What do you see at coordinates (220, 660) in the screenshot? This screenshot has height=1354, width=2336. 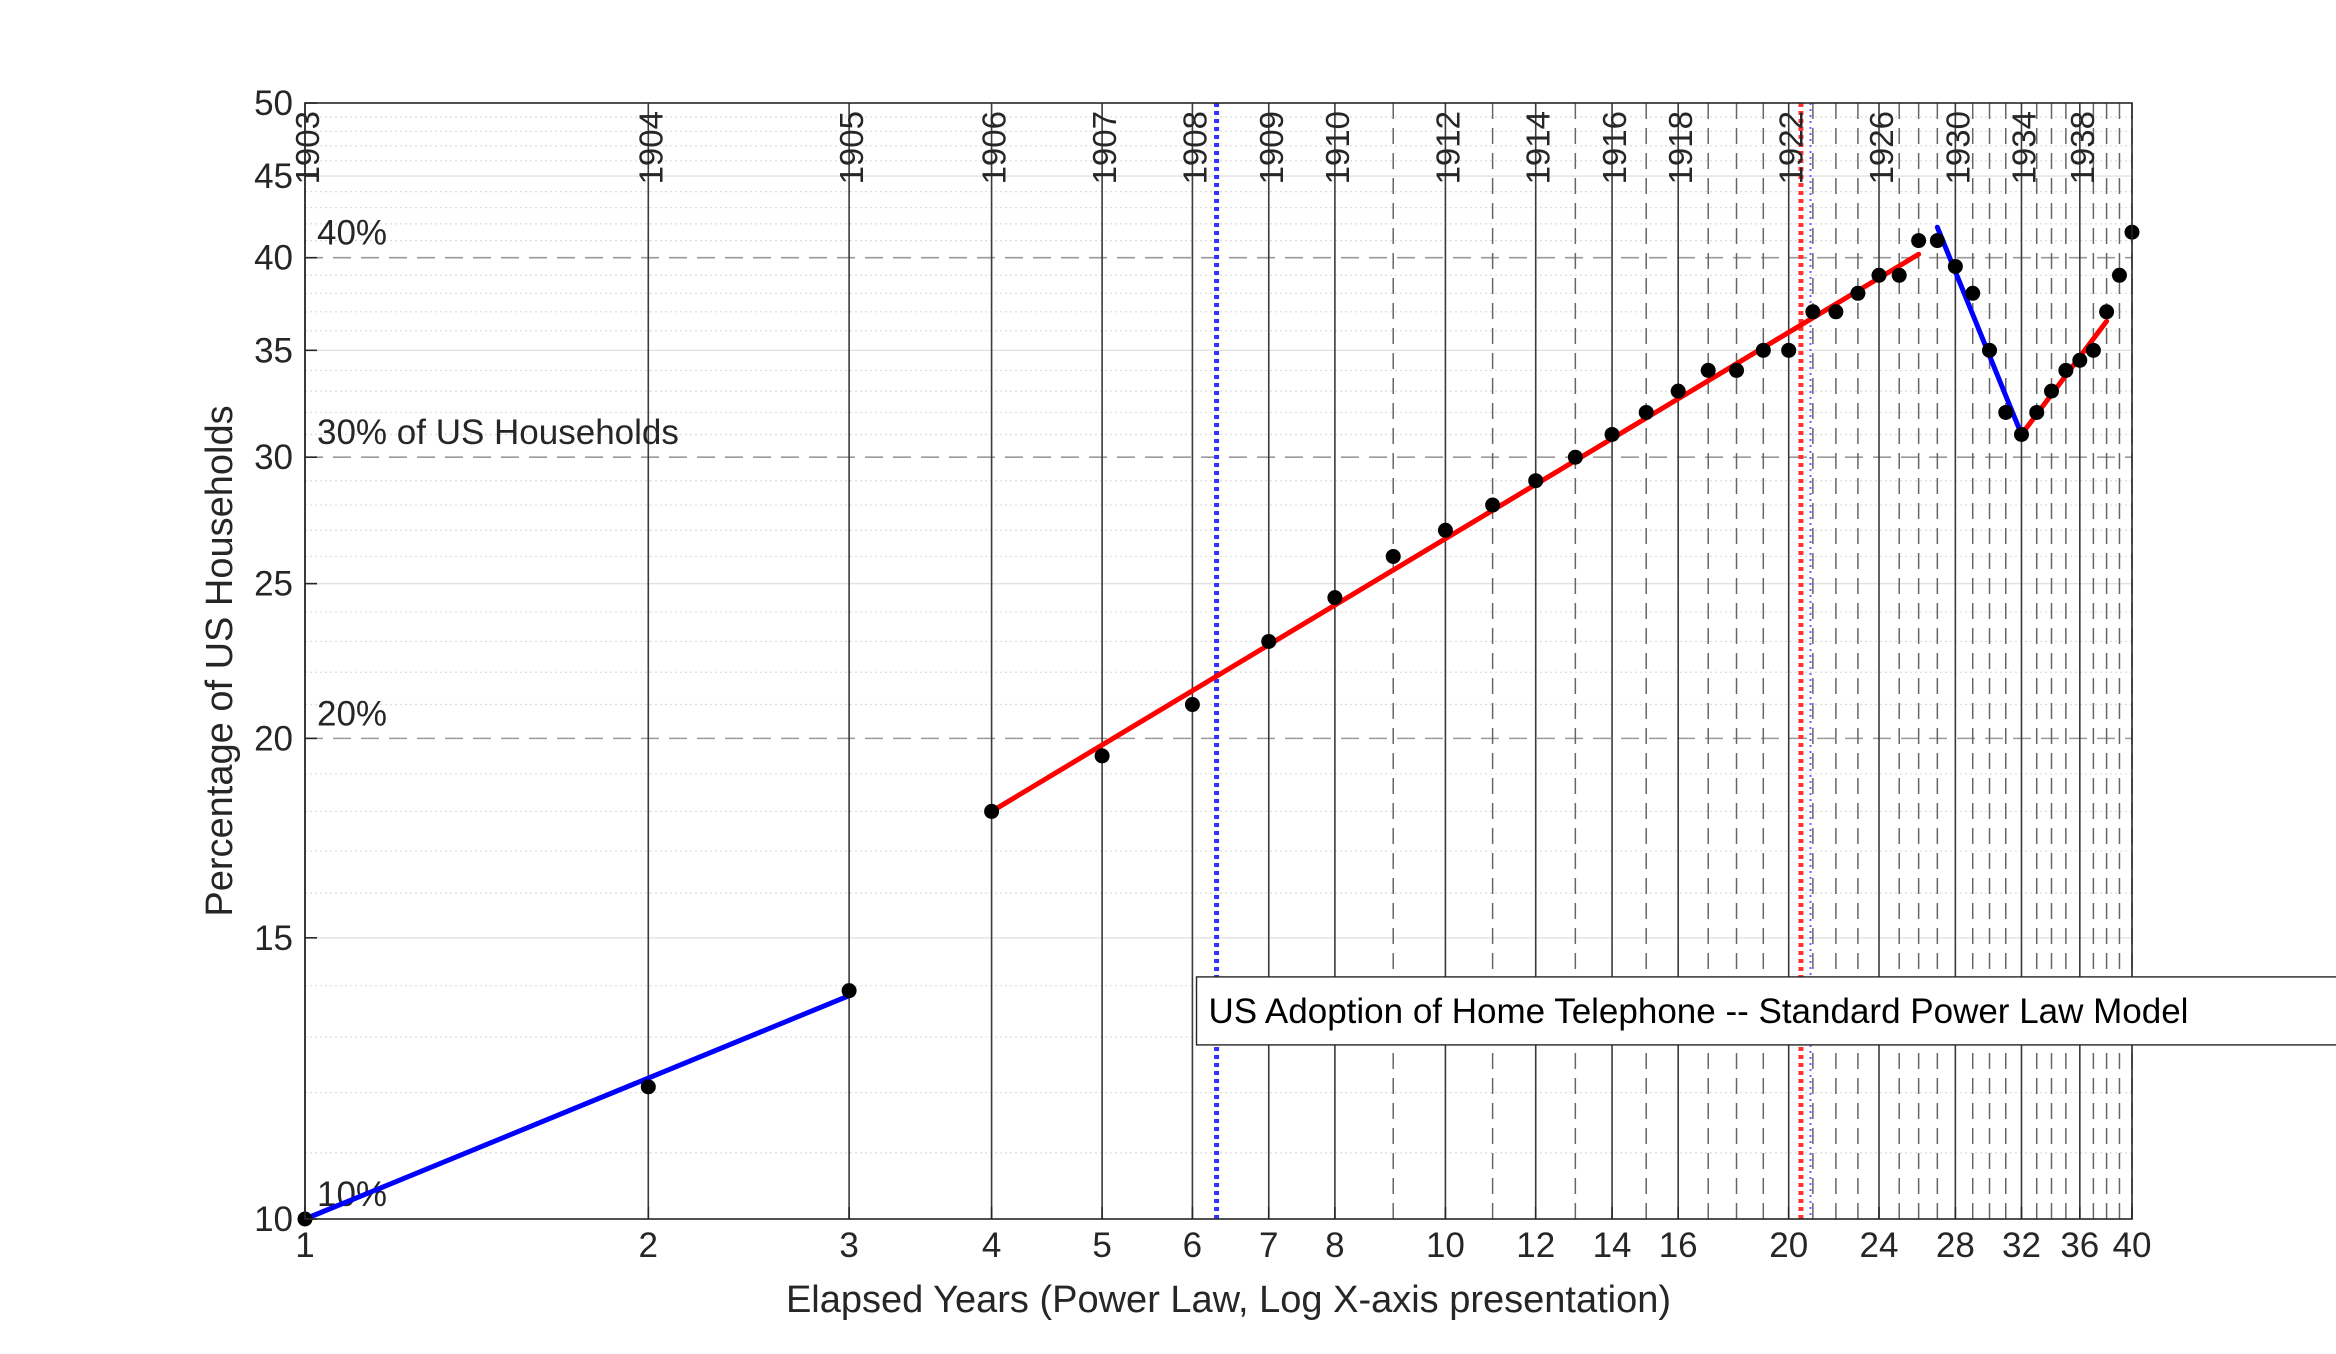 I see `y-axis-title: Percentage of US Households` at bounding box center [220, 660].